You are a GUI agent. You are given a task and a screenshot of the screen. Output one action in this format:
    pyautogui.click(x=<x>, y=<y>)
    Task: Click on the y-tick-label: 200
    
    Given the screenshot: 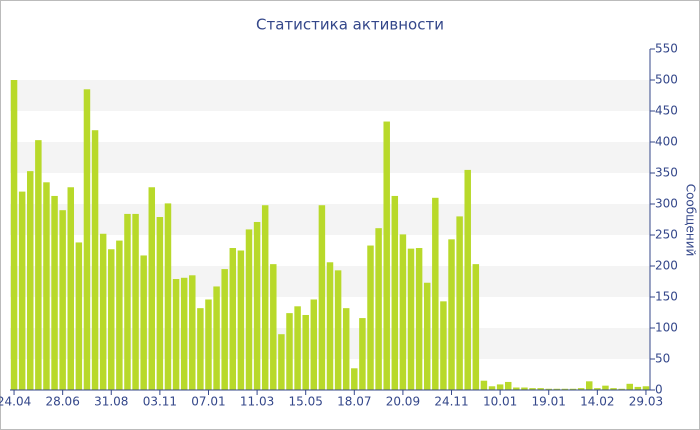 What is the action you would take?
    pyautogui.click(x=666, y=266)
    